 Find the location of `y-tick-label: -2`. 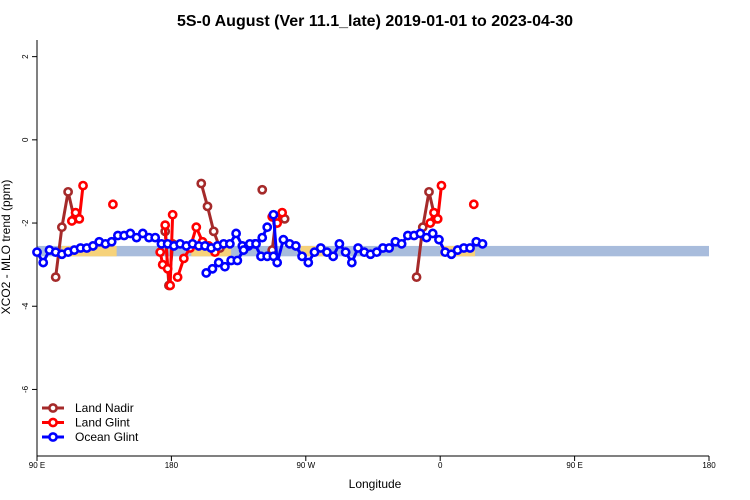

y-tick-label: -2 is located at coordinates (25, 223).